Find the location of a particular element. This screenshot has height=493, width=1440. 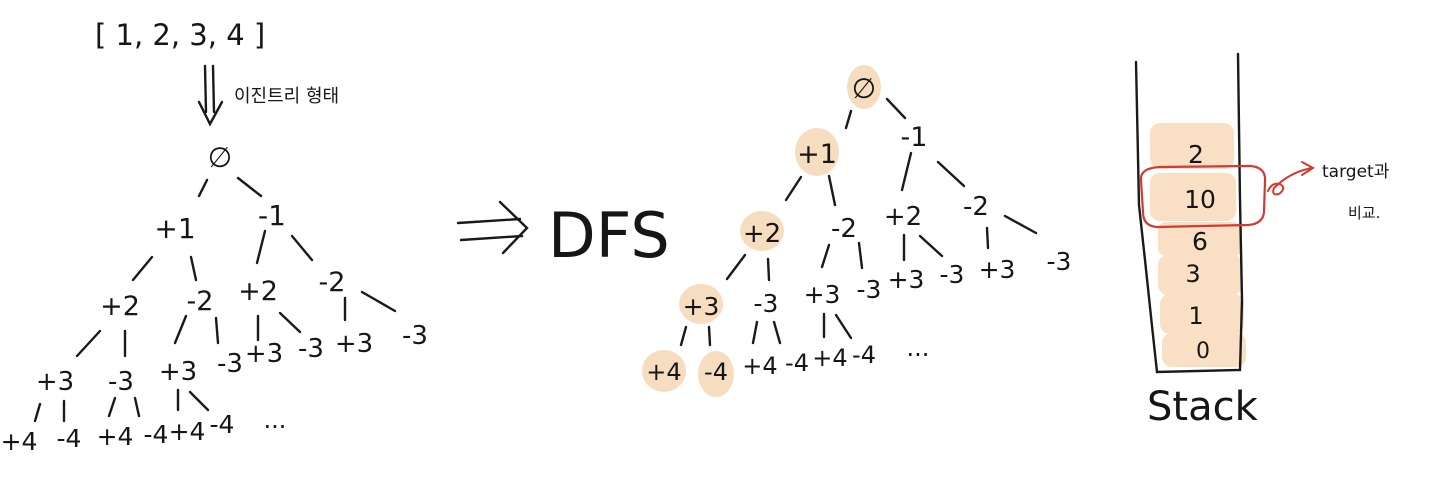

stack-container-outline is located at coordinates (1189, 213).